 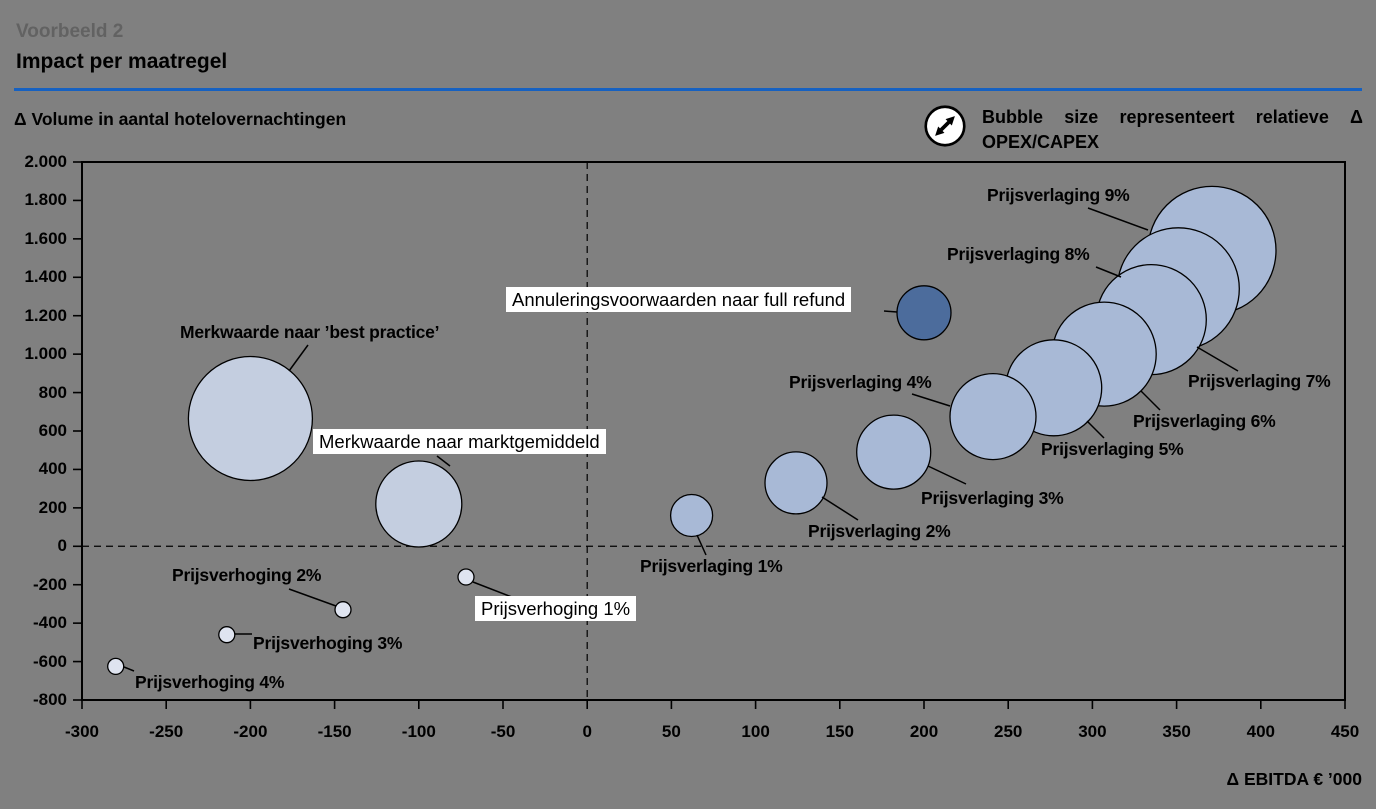 I want to click on leader-merkwaarde-marktgemiddeld, so click(x=443, y=461).